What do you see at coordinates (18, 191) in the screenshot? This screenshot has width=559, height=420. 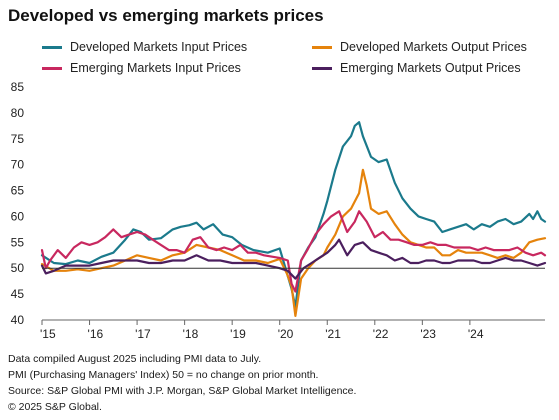 I see `y-tick-label: 65` at bounding box center [18, 191].